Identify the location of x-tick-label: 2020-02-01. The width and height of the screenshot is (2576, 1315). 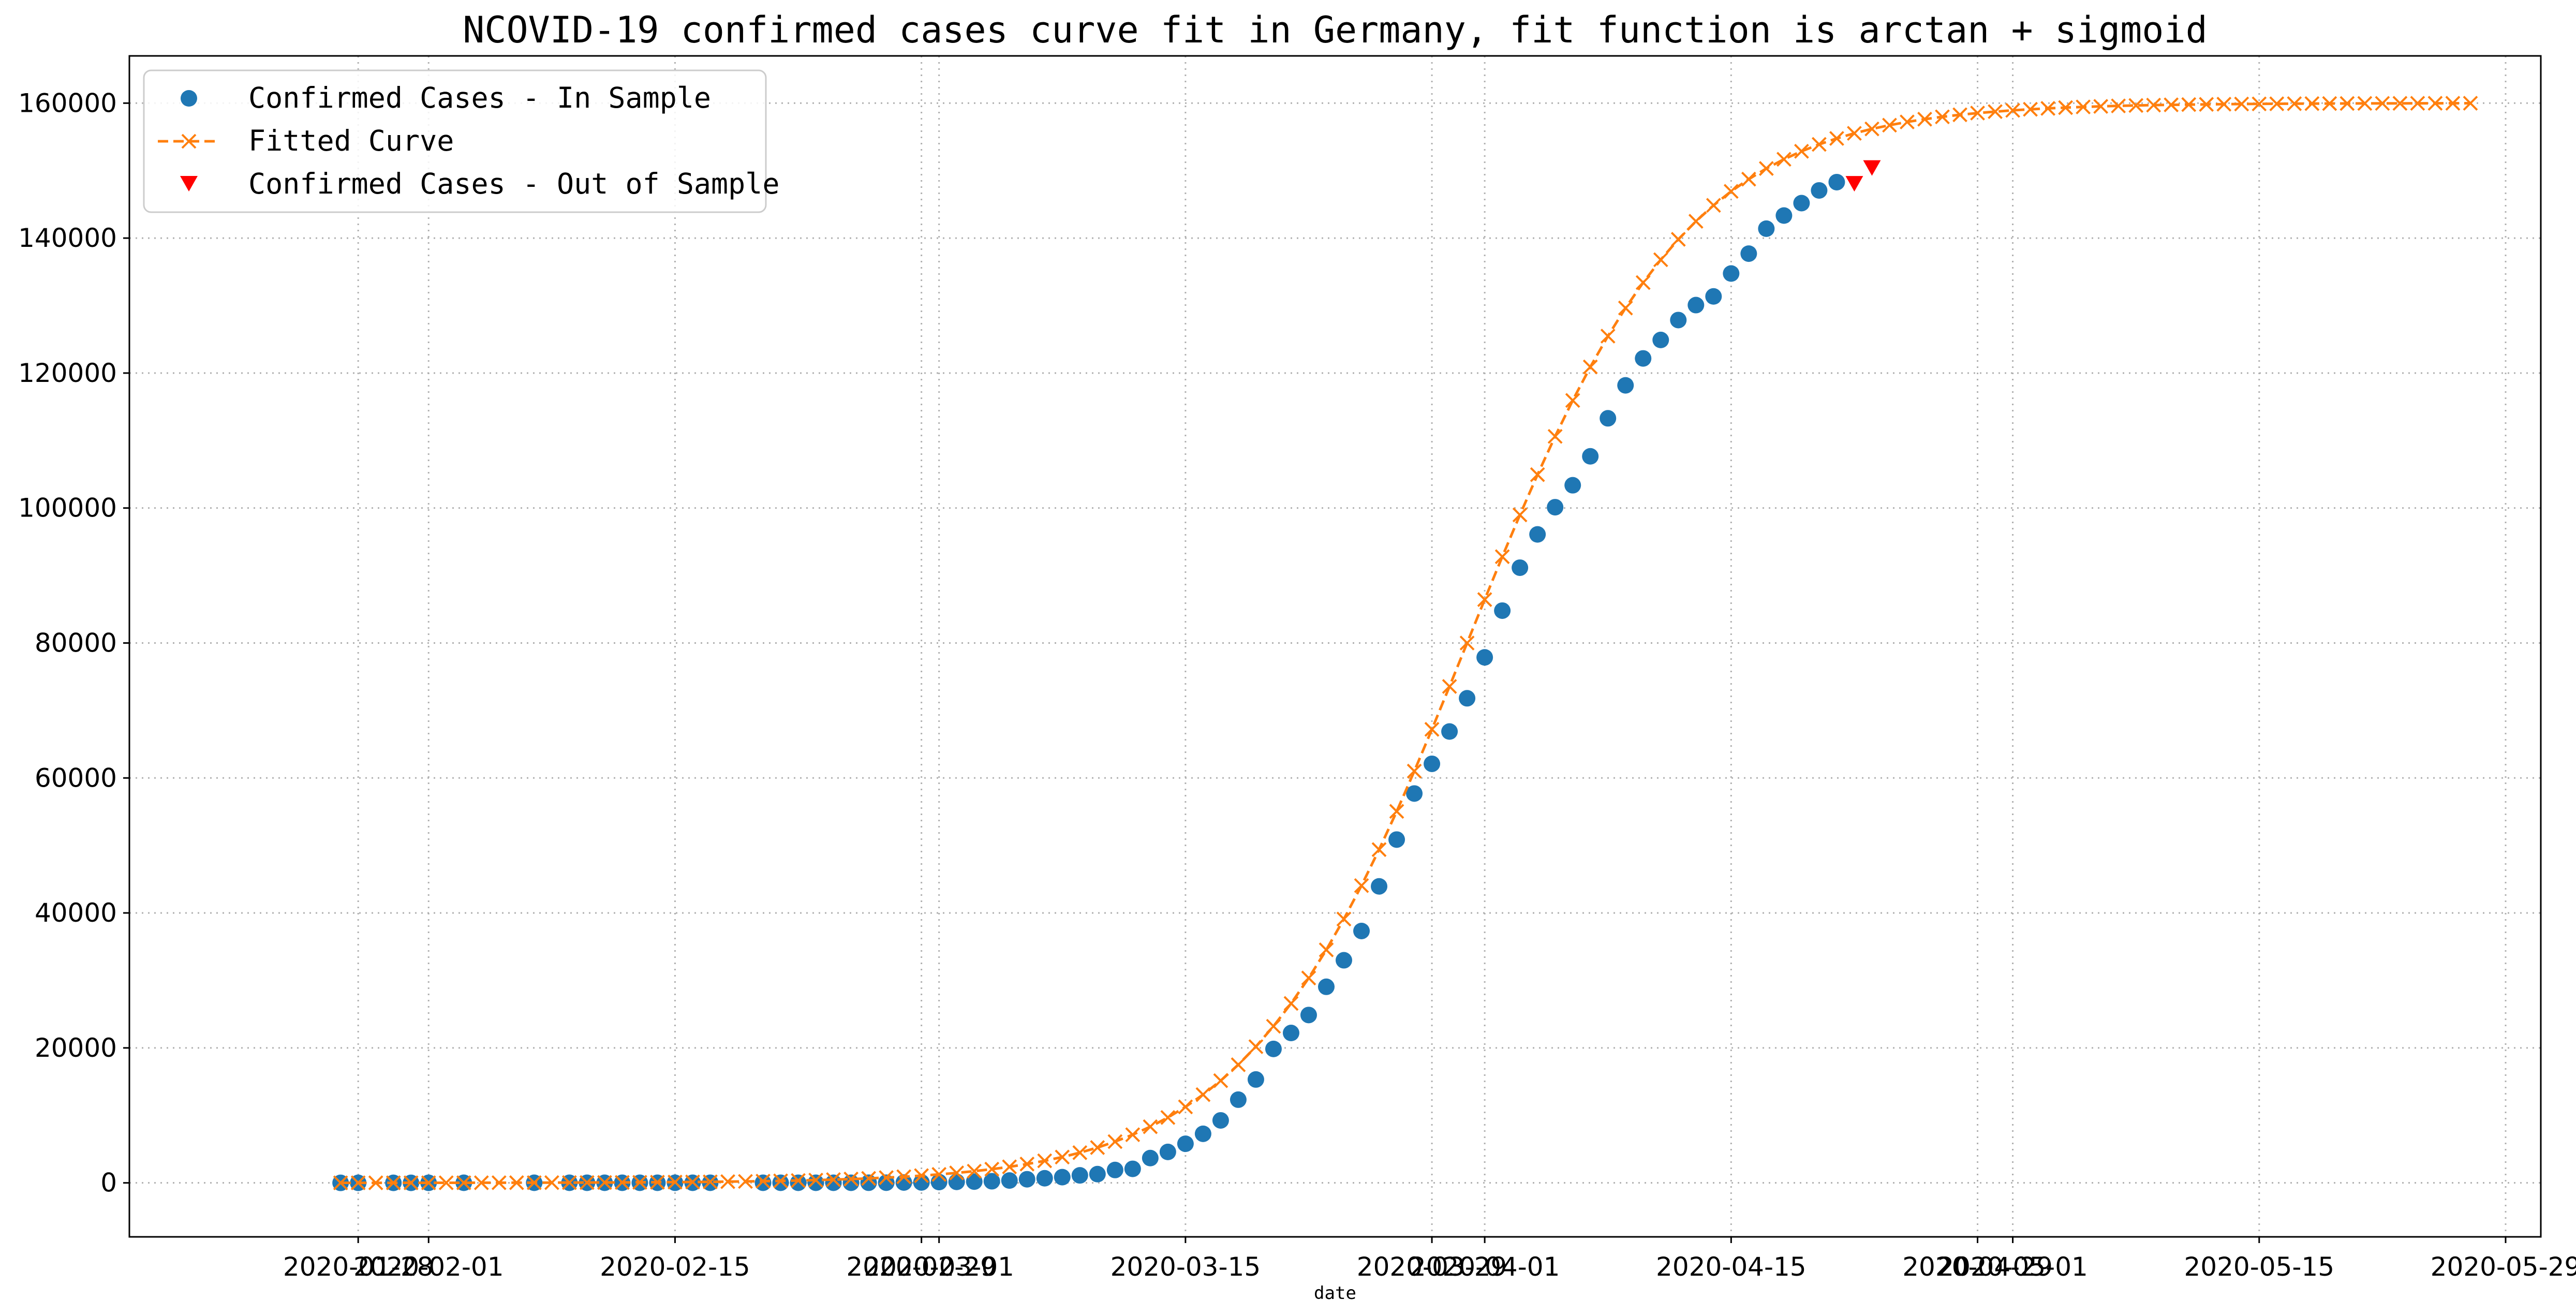
(429, 1267).